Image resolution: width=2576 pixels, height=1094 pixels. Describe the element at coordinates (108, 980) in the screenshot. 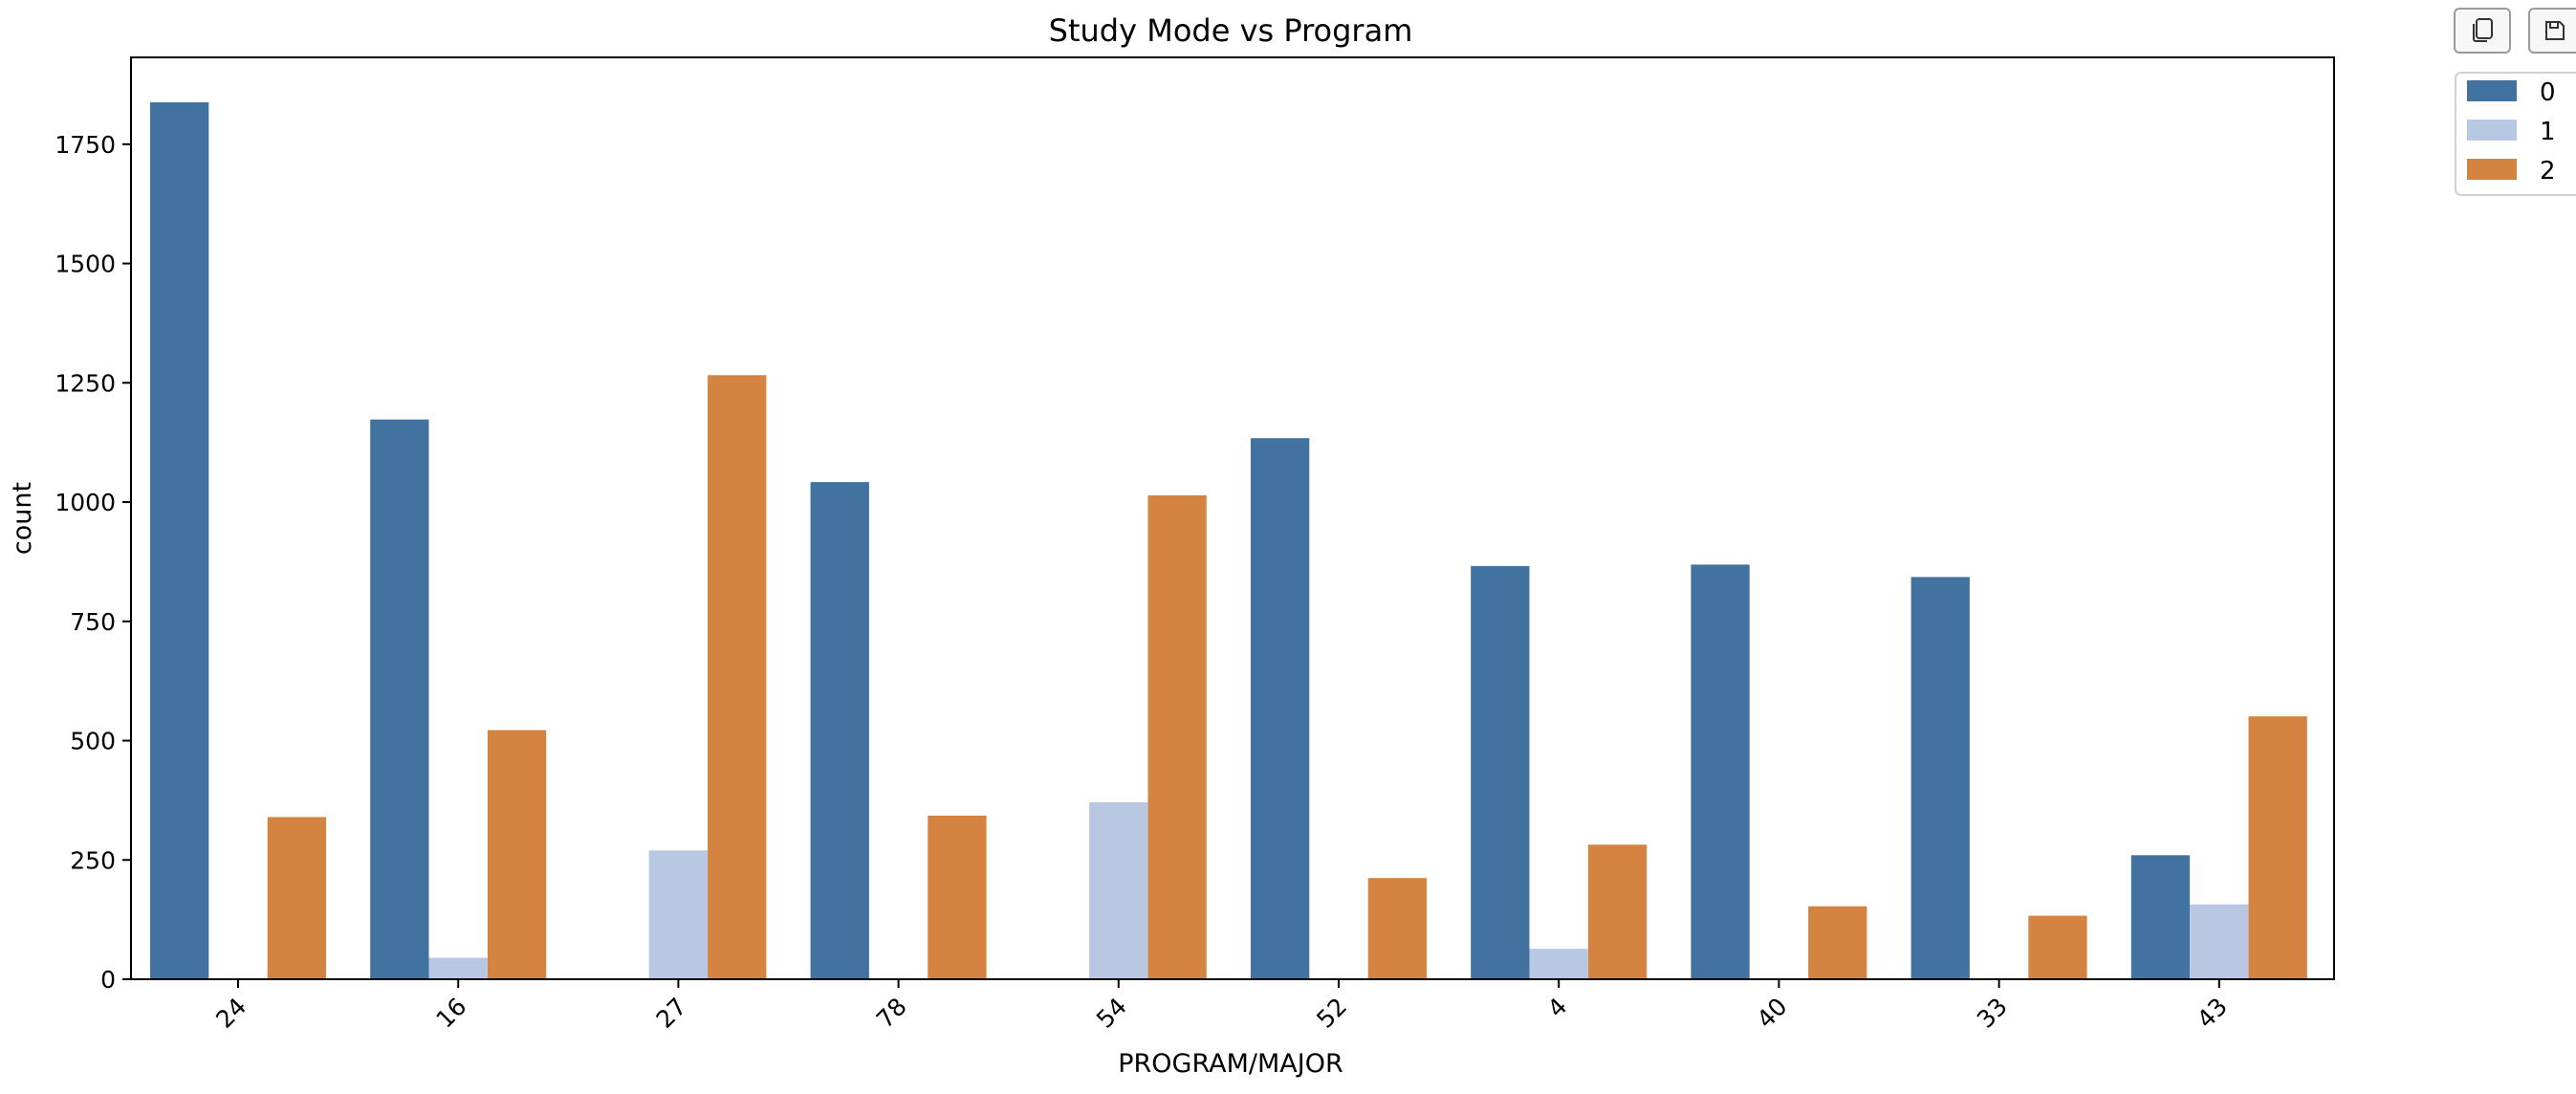

I see `y-tick-label: 0` at that location.